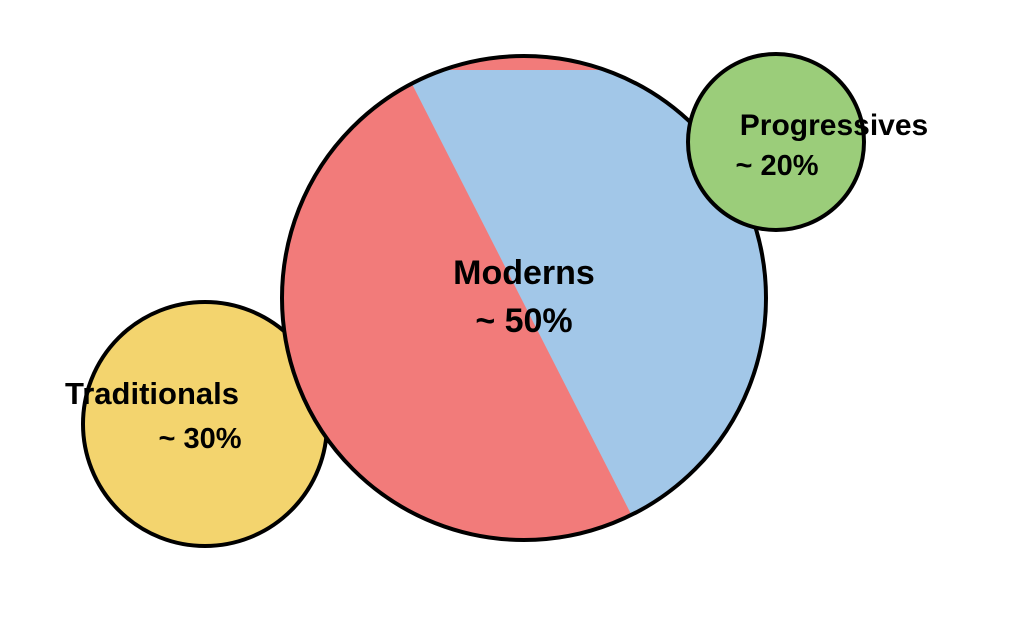  Describe the element at coordinates (524, 273) in the screenshot. I see `moderns-label: Moderns` at that location.